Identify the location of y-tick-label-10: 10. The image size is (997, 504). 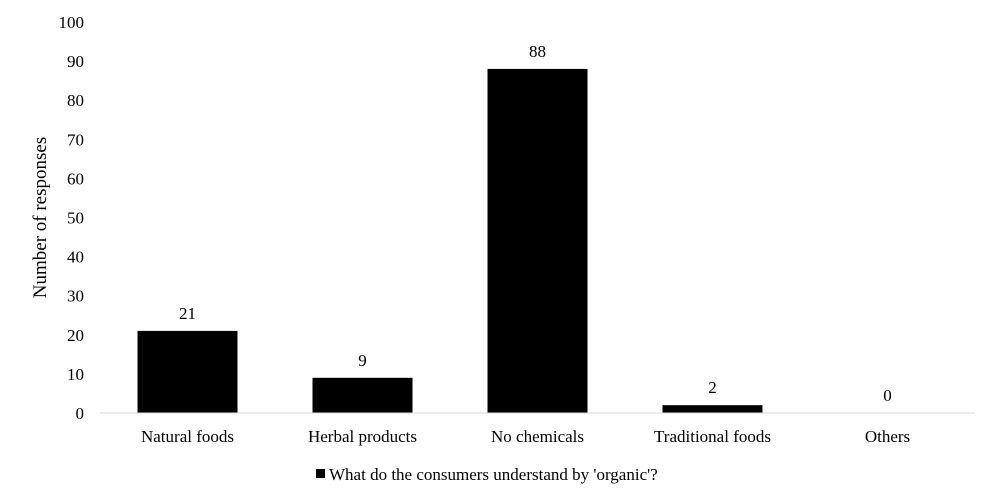
(75, 374).